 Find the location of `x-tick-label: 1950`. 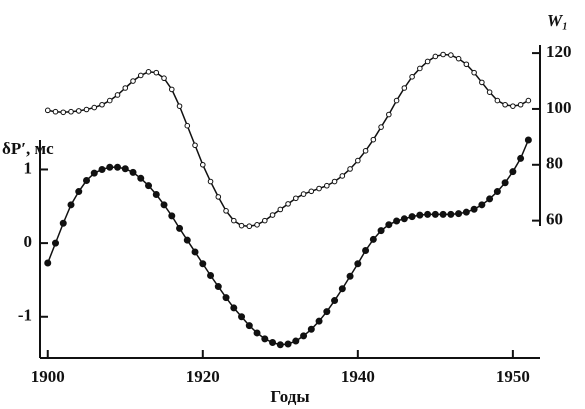

x-tick-label: 1950 is located at coordinates (513, 376).